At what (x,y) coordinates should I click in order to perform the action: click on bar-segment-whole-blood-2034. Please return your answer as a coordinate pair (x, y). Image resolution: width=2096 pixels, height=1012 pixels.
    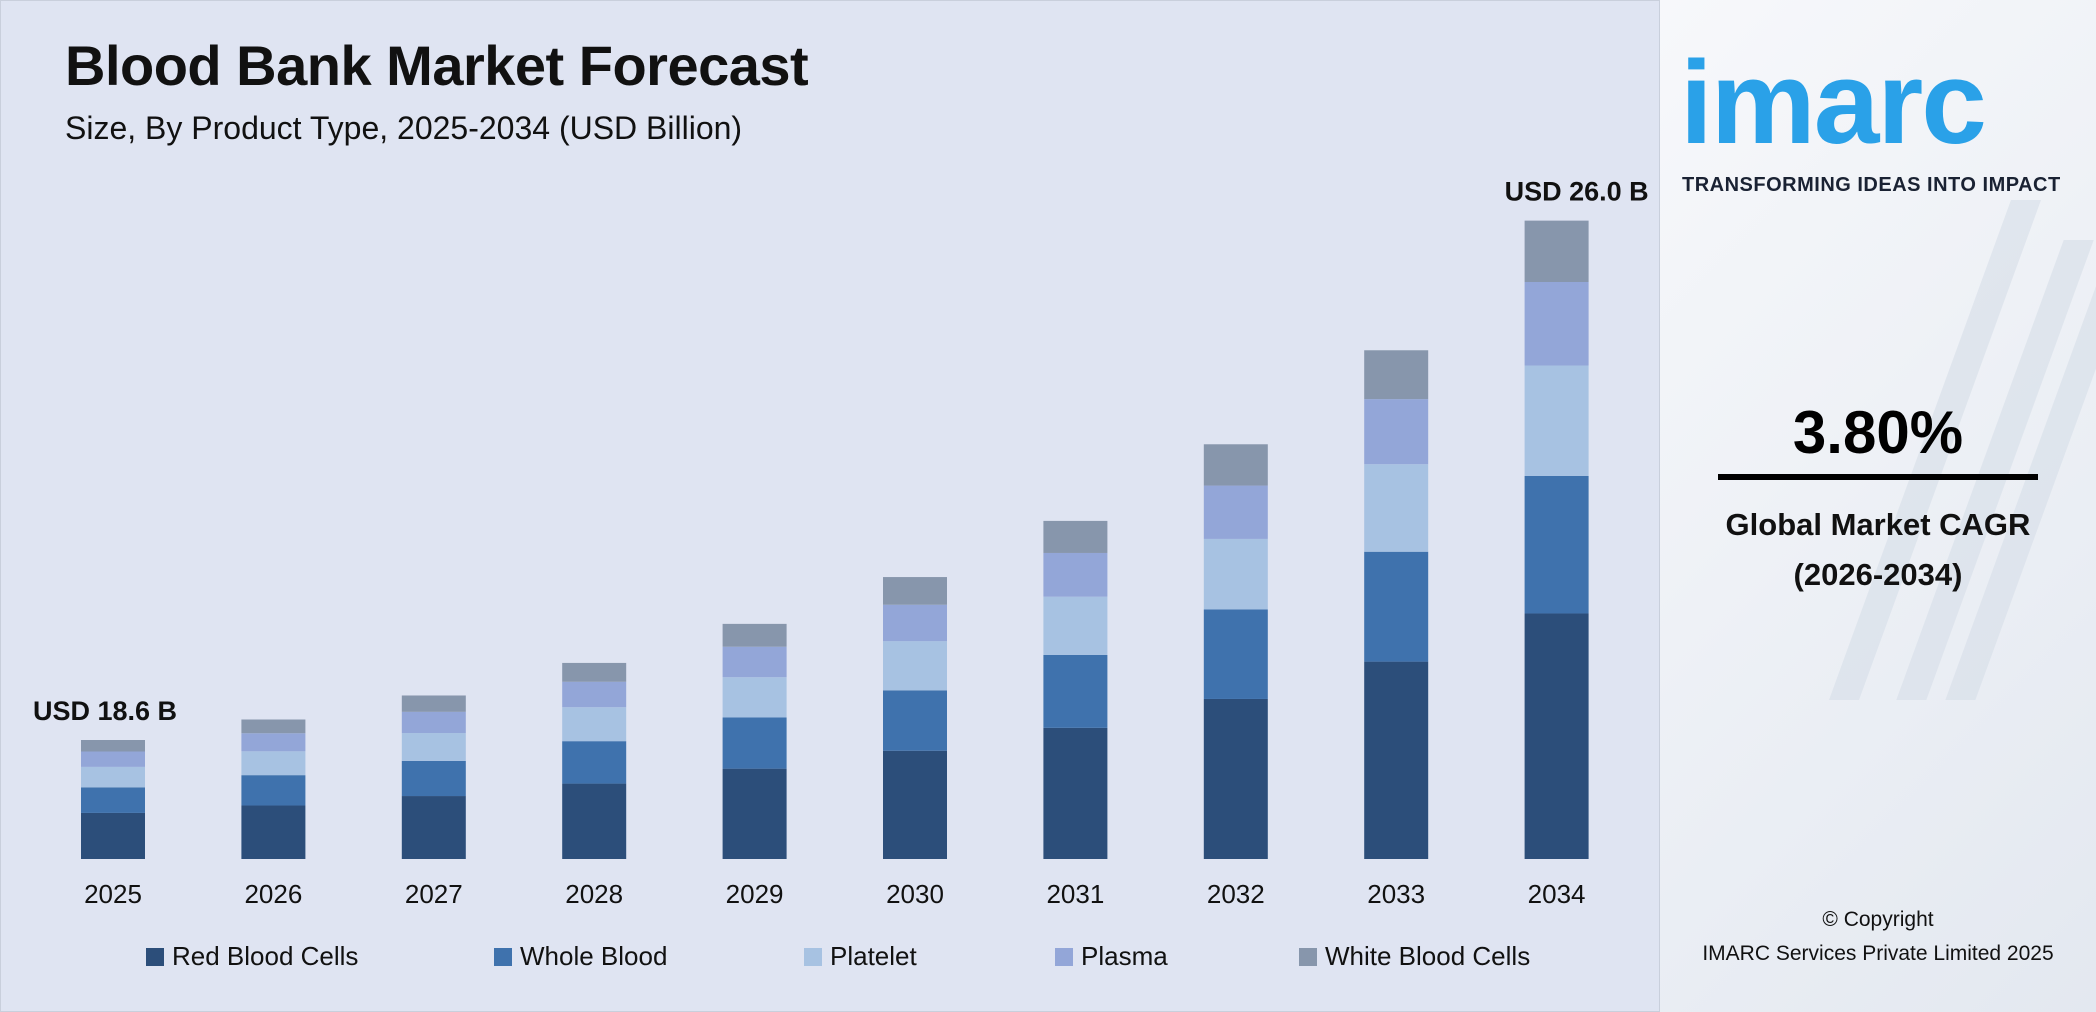
    Looking at the image, I should click on (1556, 544).